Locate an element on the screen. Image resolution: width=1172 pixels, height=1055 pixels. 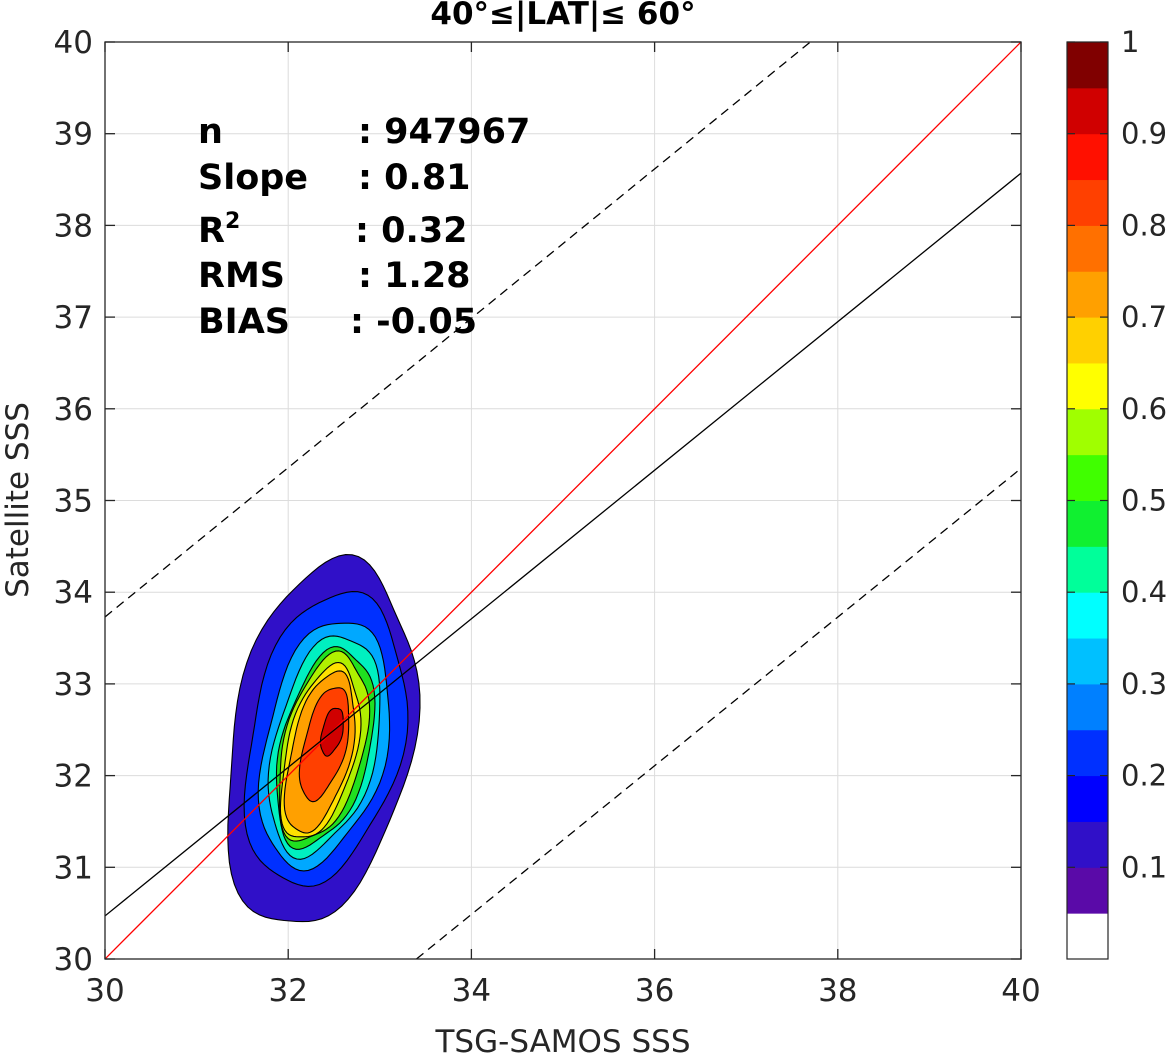
y-axis-label: Satellite SSS is located at coordinates (18, 500).